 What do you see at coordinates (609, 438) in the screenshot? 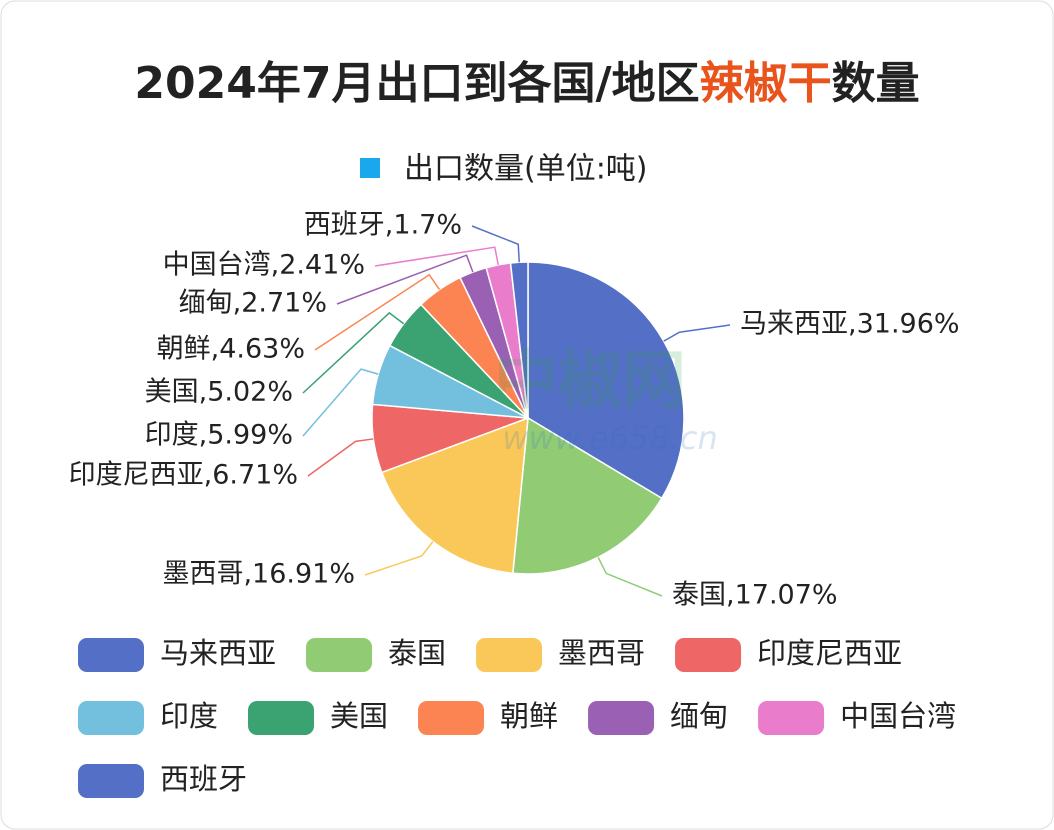
I see `watermark-url: www.e658.cn` at bounding box center [609, 438].